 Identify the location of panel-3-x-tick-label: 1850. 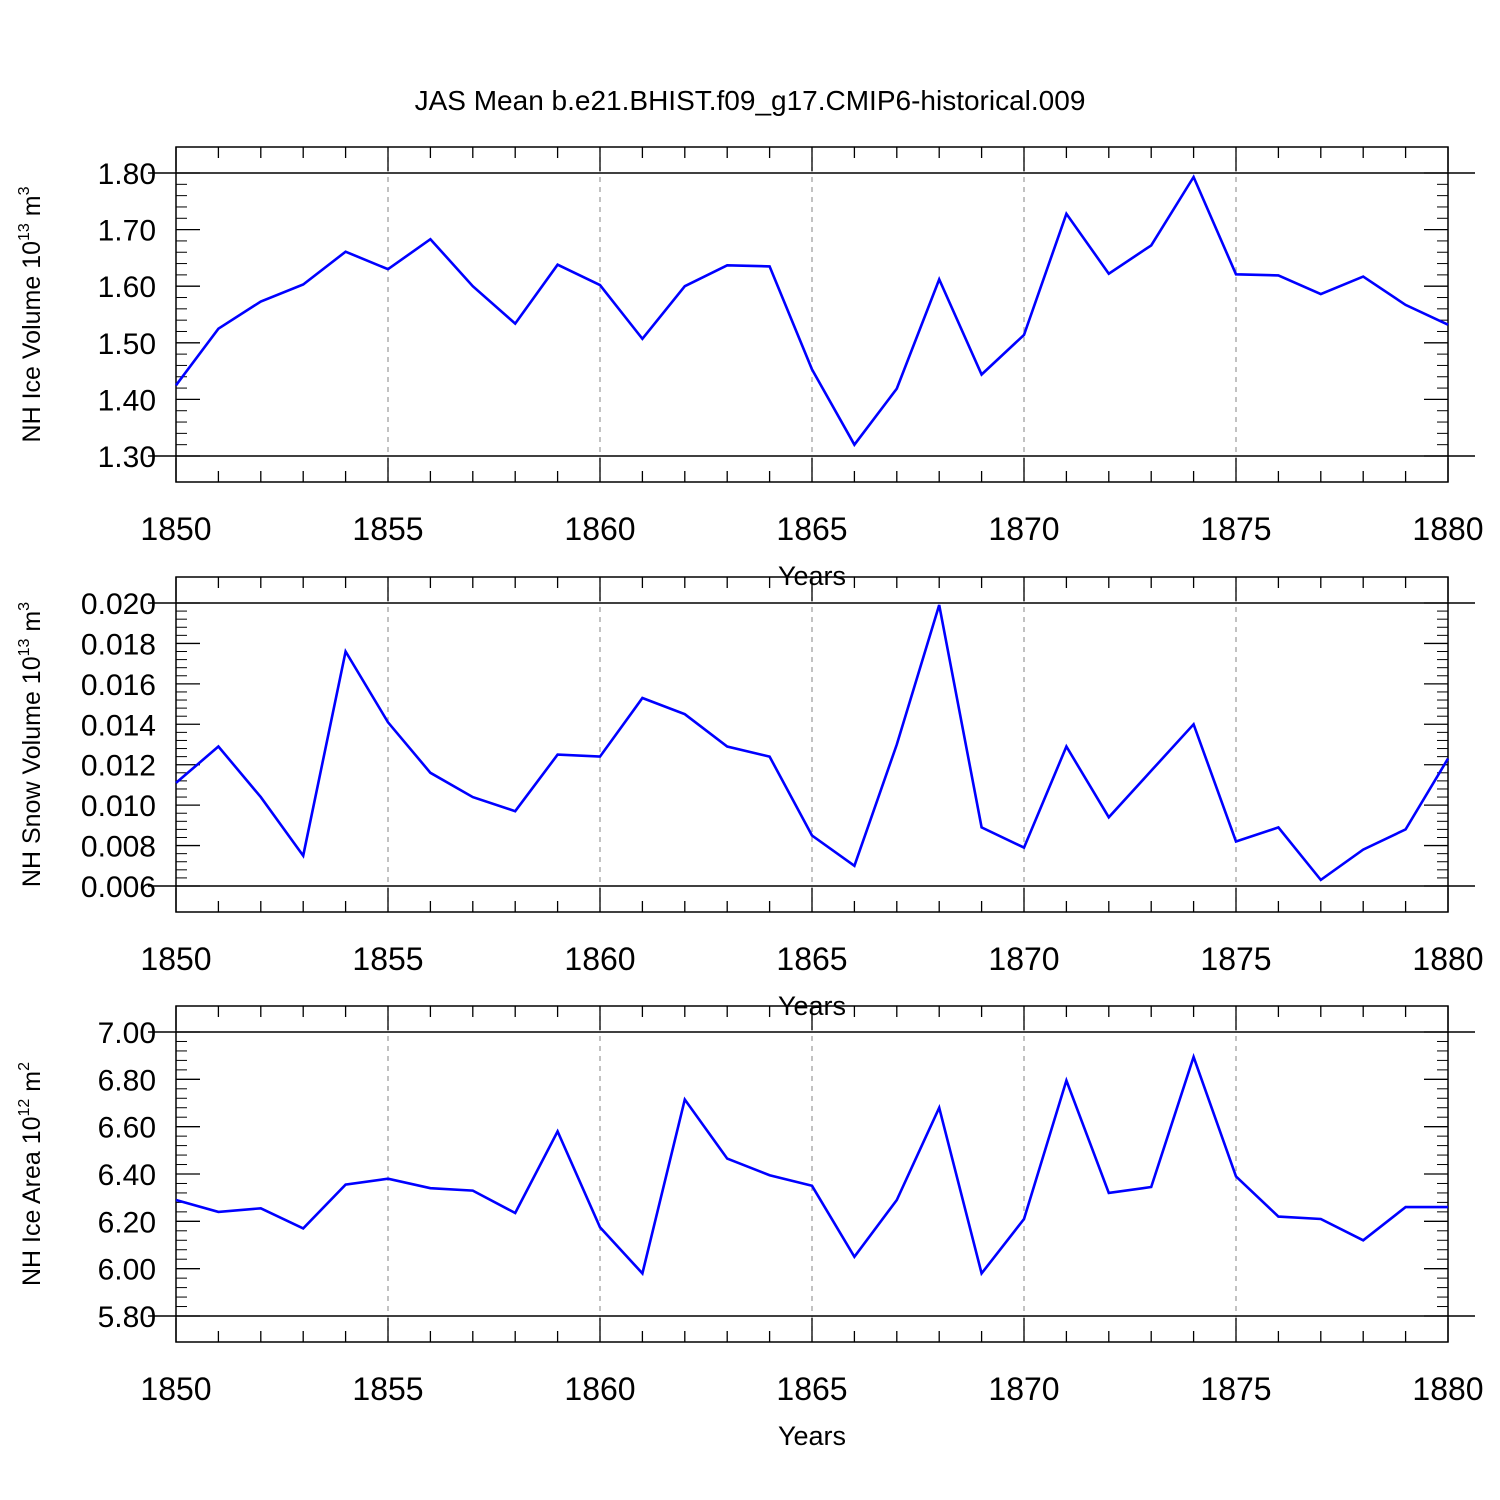
(175, 1389).